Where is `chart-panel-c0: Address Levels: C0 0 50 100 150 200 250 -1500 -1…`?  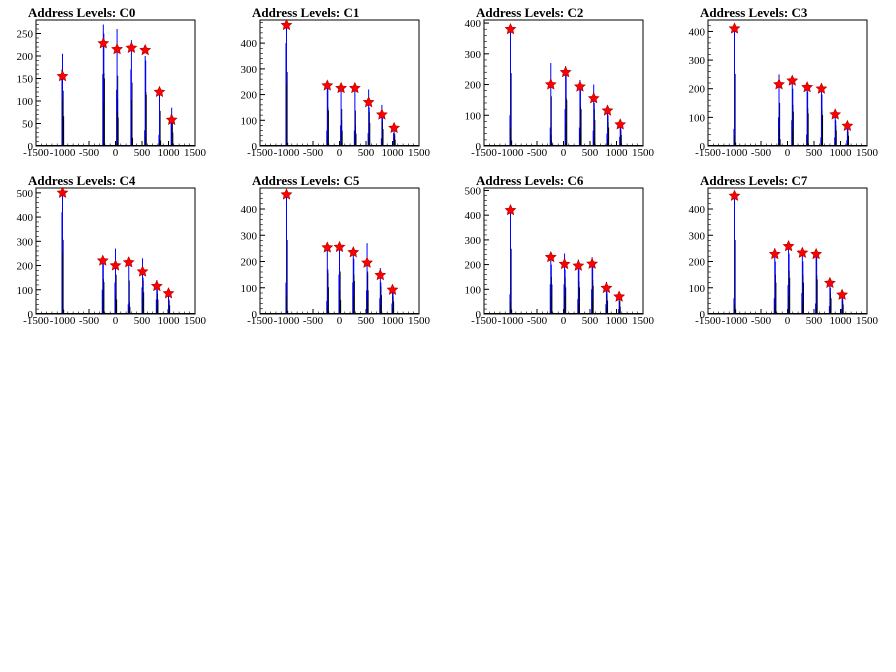 chart-panel-c0: Address Levels: C0 0 50 100 150 200 250 -1500 -1… is located at coordinates (112, 82).